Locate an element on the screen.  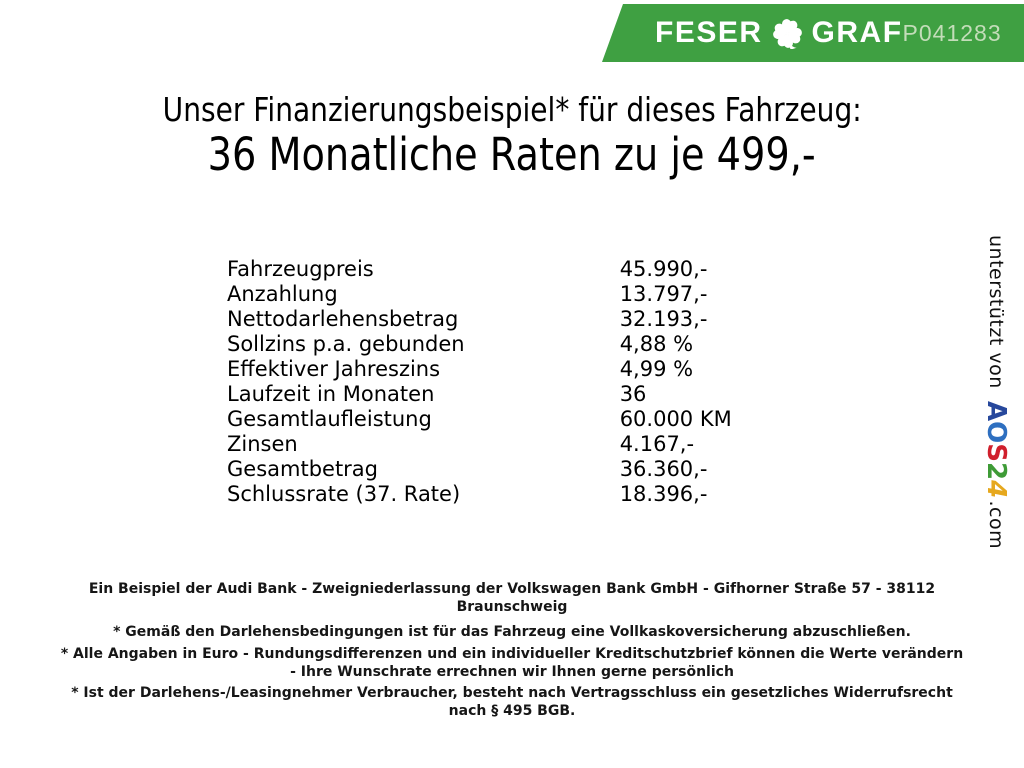
row-label: Effektiver Jahreszins is located at coordinates (334, 369).